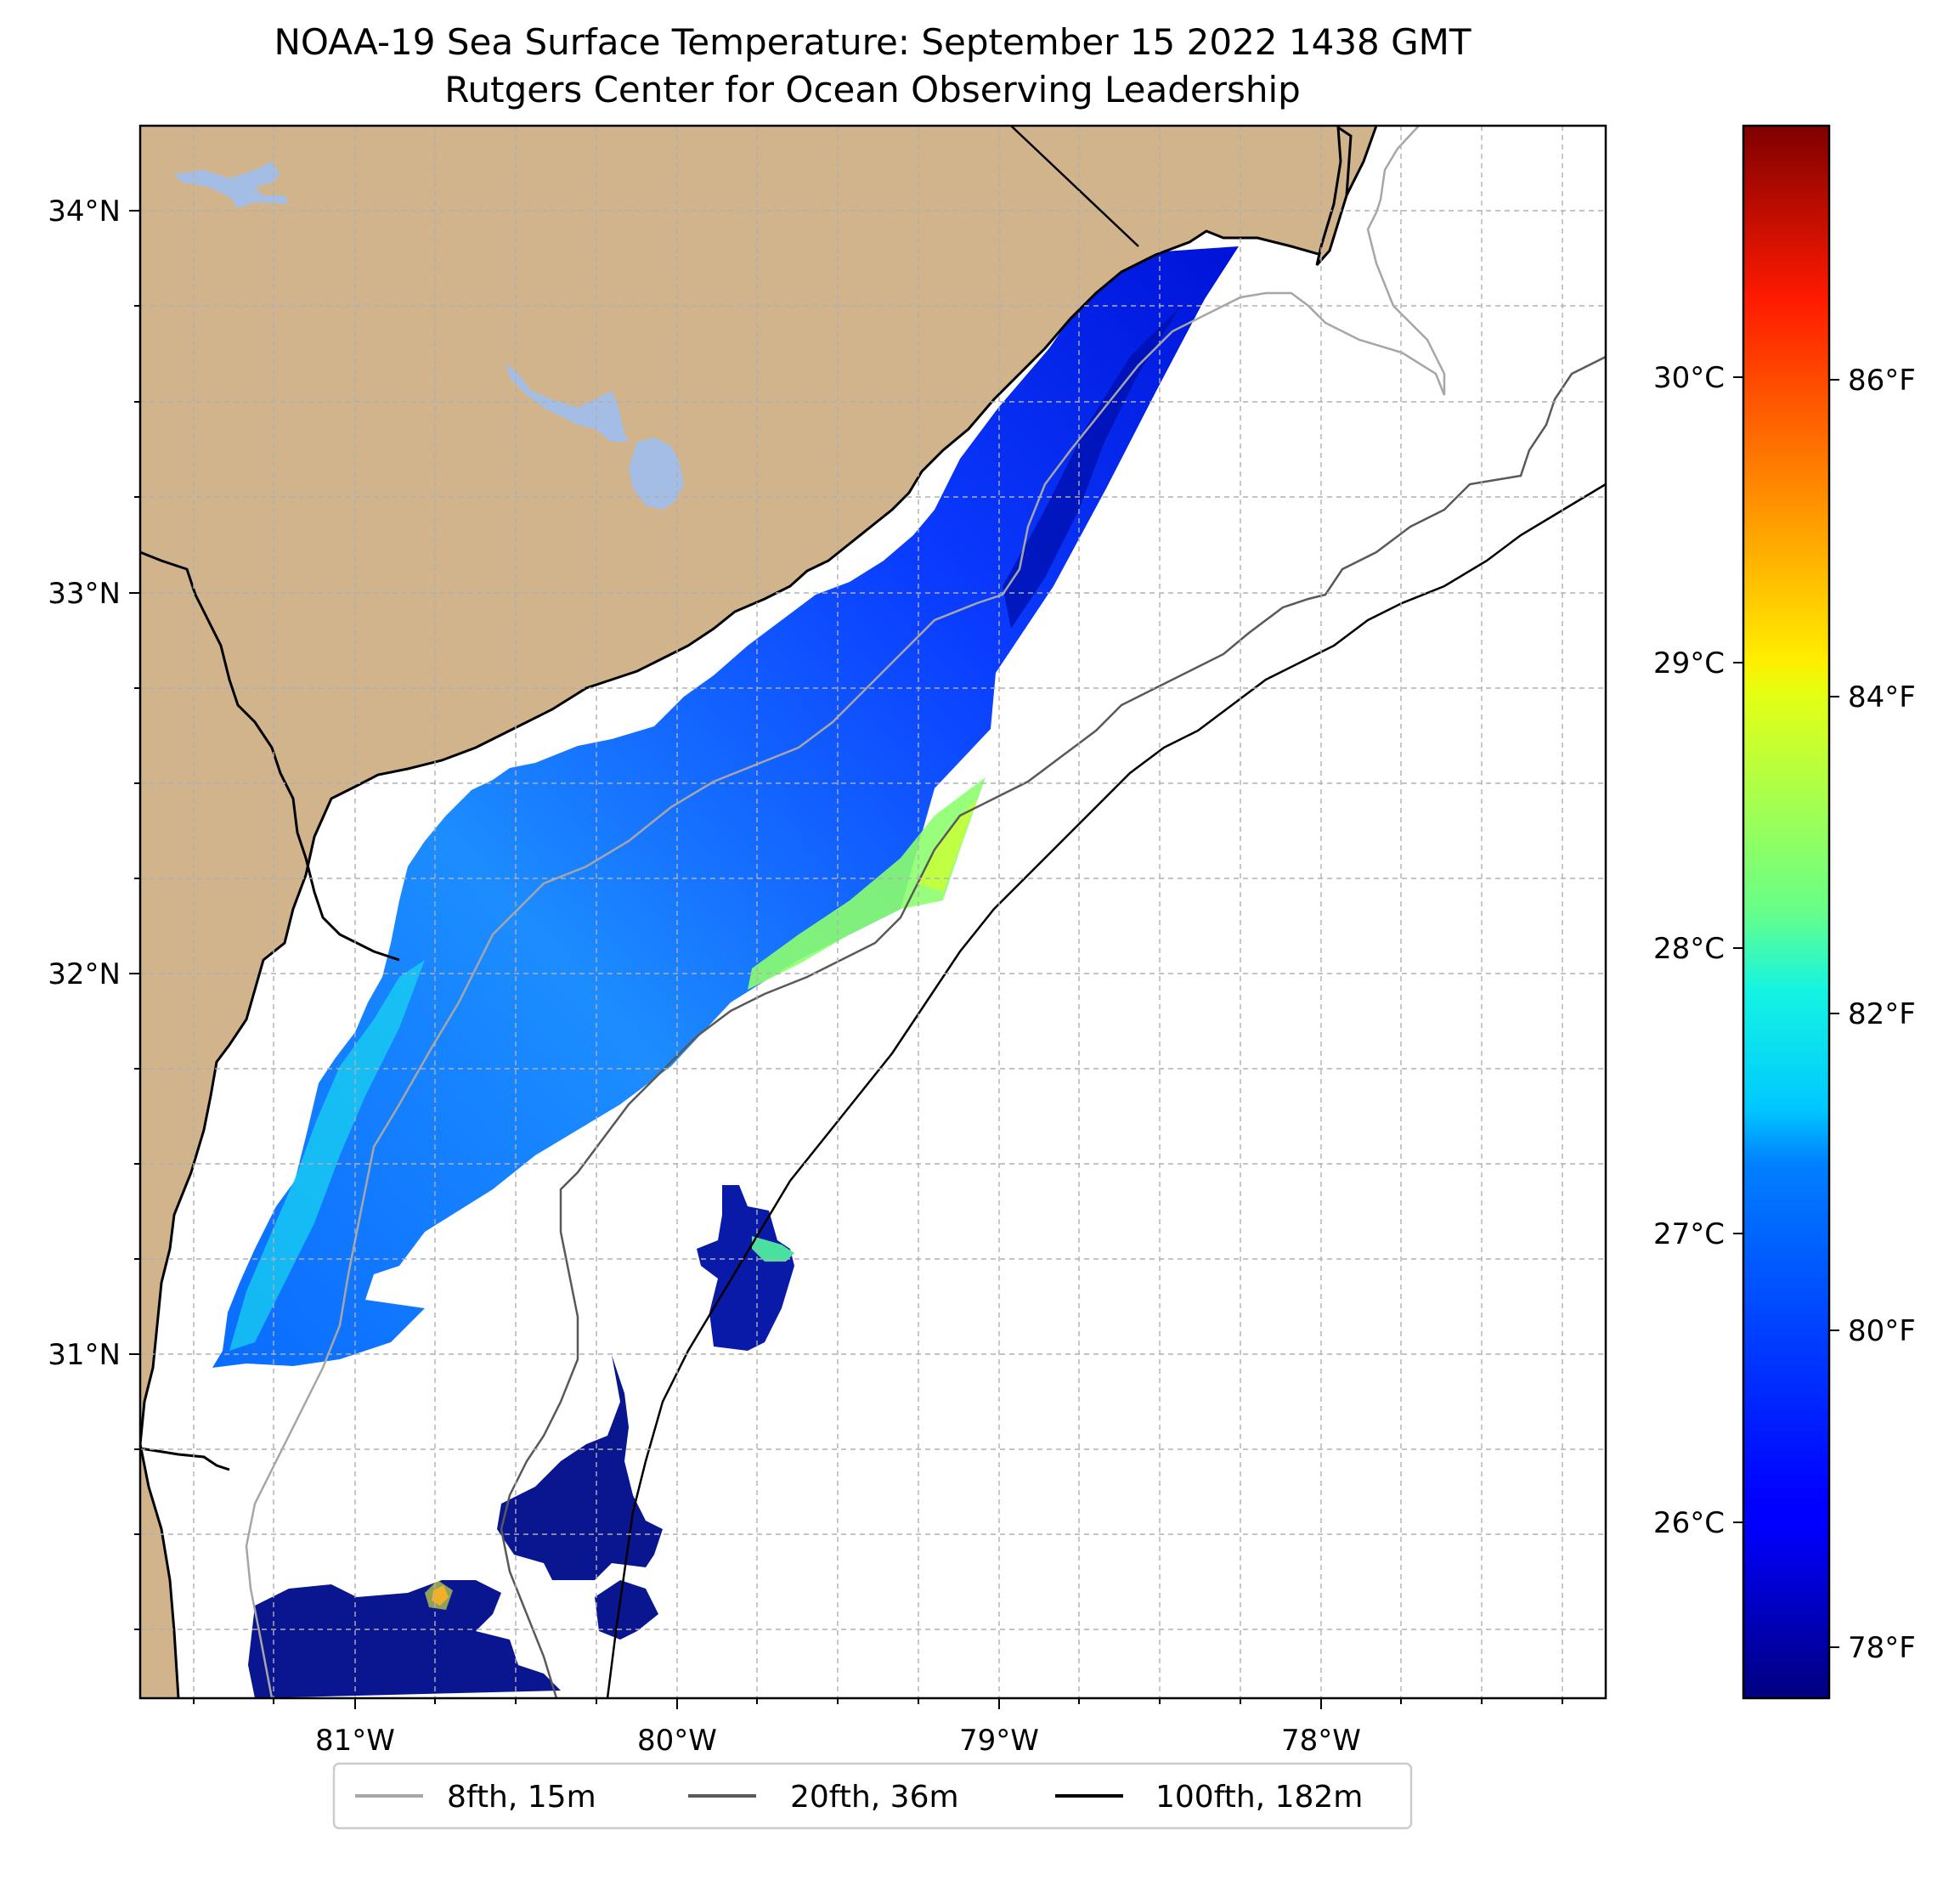 This screenshot has height=1880, width=1960. What do you see at coordinates (1334, 196) in the screenshot?
I see `cape-fear-island` at bounding box center [1334, 196].